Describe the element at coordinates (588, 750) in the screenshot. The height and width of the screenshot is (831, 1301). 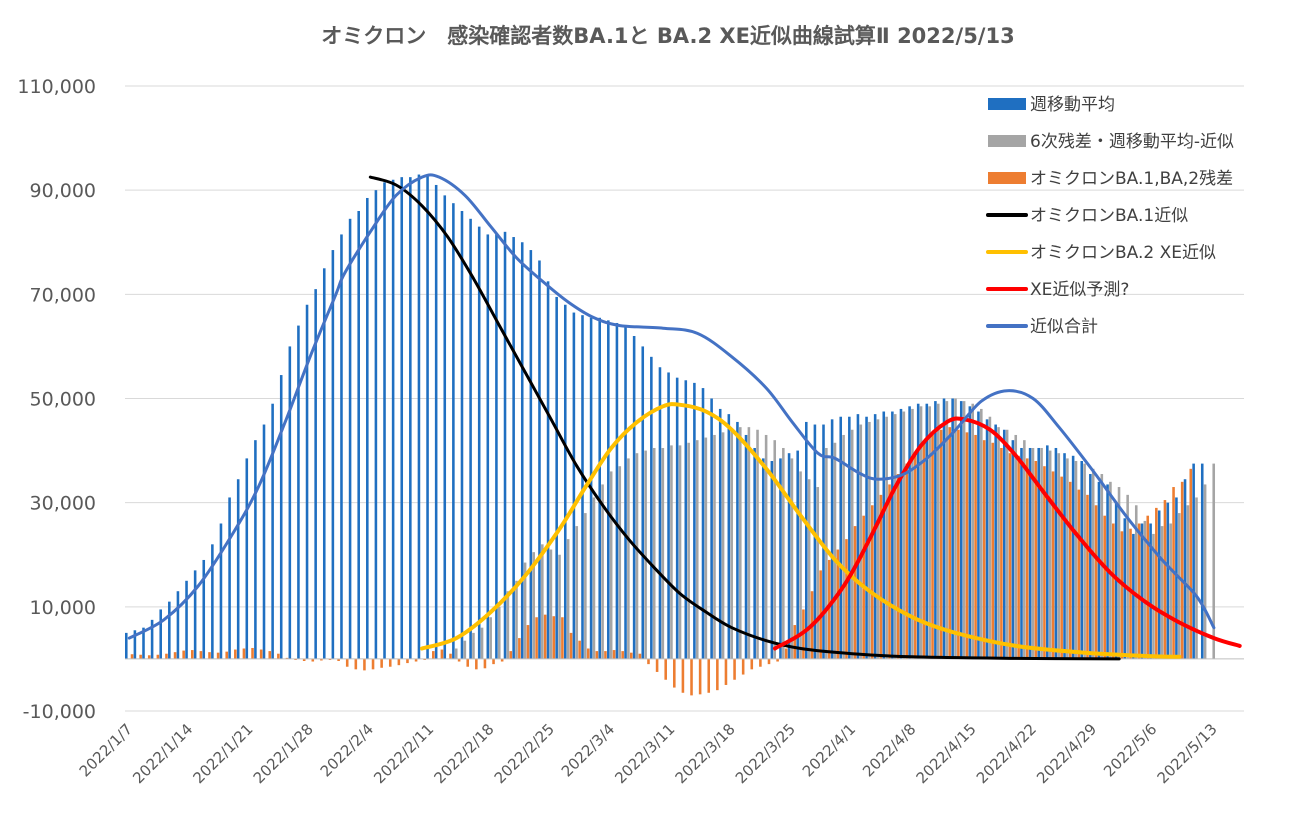
I see `x-tick-label: 2022/3/4` at that location.